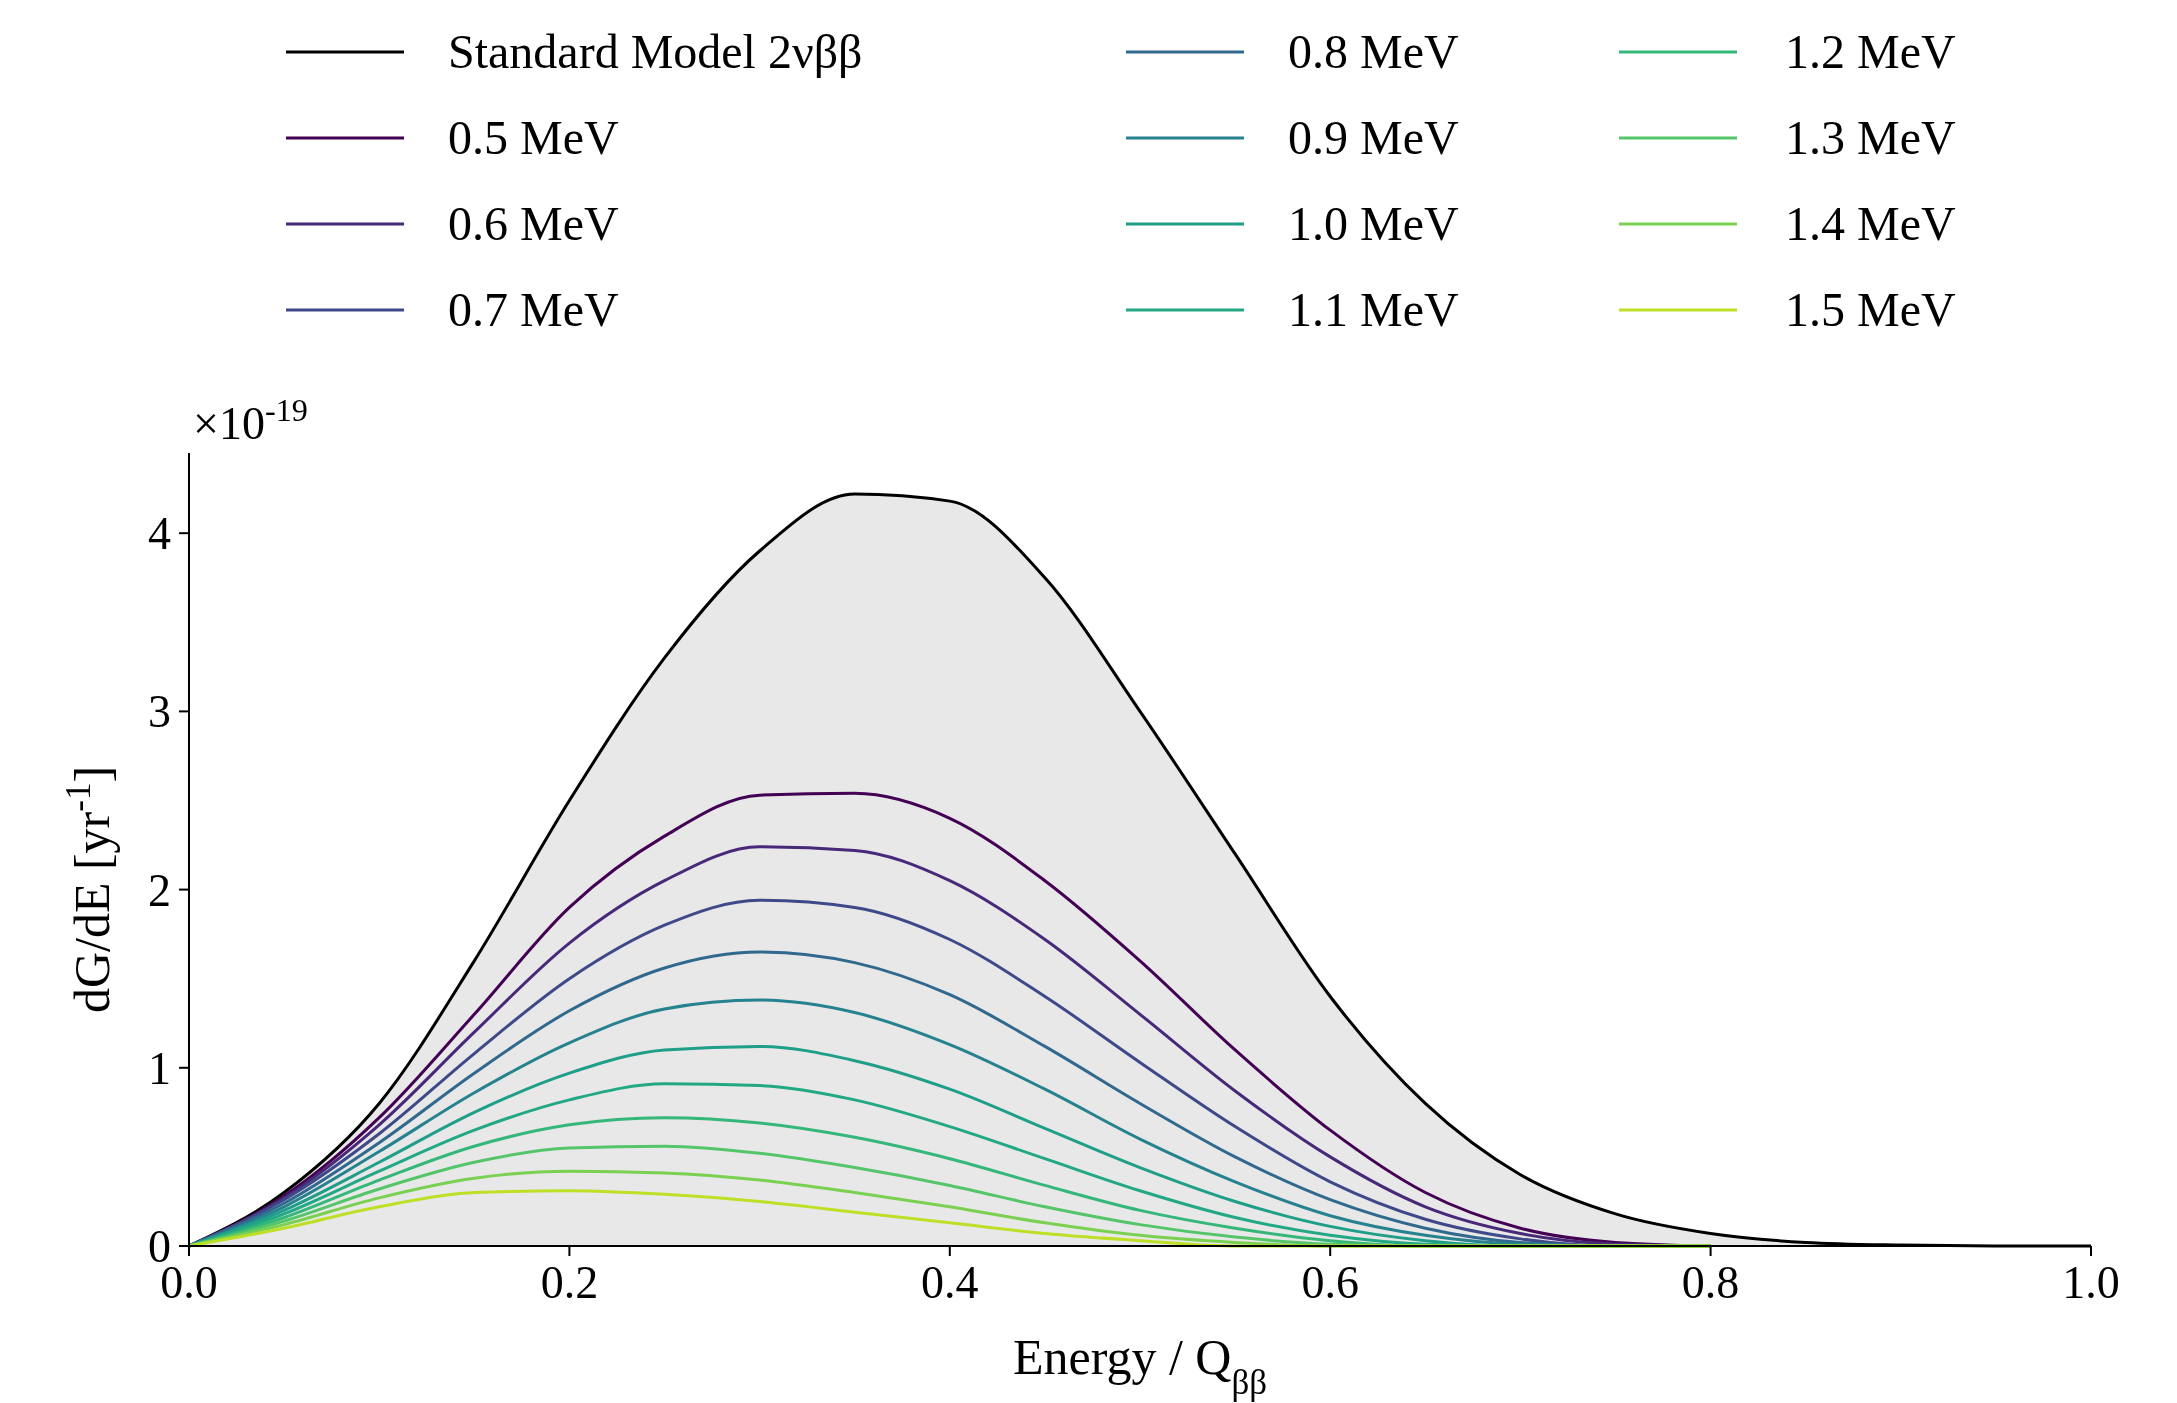  I want to click on x-tick-label: 0.8, so click(1710, 1282).